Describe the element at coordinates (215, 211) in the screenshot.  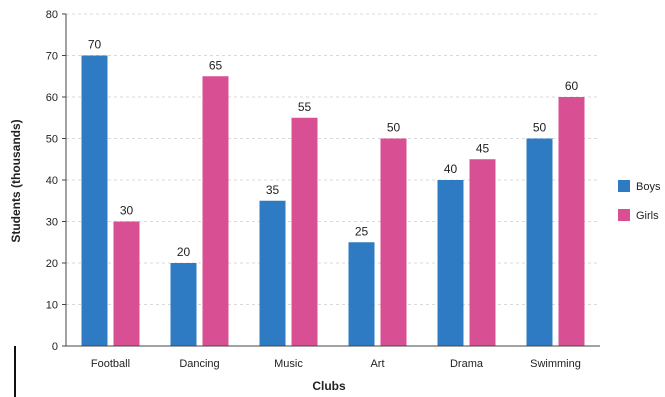
I see `bar-girls-dancing` at that location.